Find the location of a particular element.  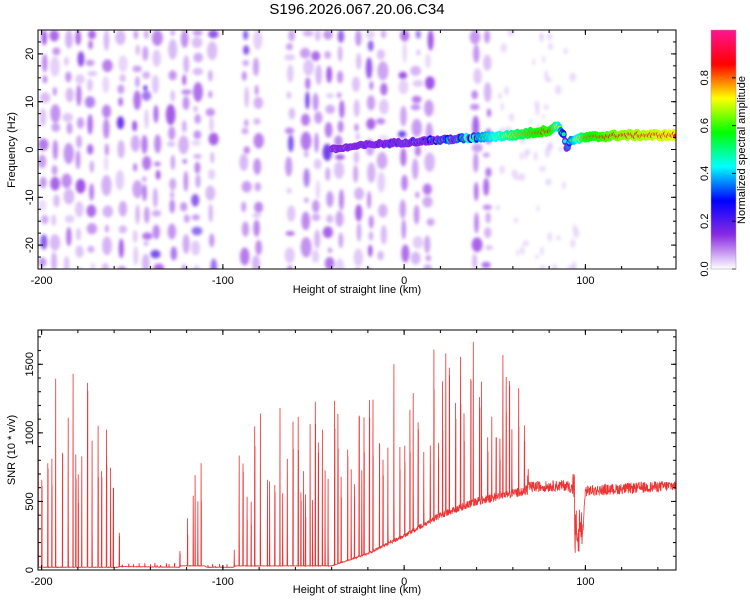

ridge-core is located at coordinates (565, 141).